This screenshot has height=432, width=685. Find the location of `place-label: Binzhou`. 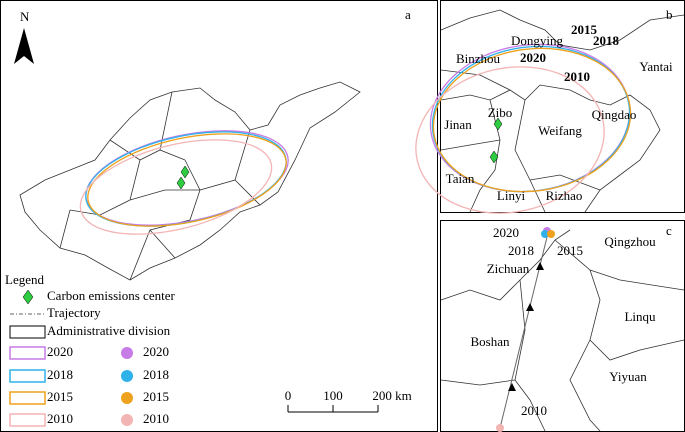

place-label: Binzhou is located at coordinates (478, 58).